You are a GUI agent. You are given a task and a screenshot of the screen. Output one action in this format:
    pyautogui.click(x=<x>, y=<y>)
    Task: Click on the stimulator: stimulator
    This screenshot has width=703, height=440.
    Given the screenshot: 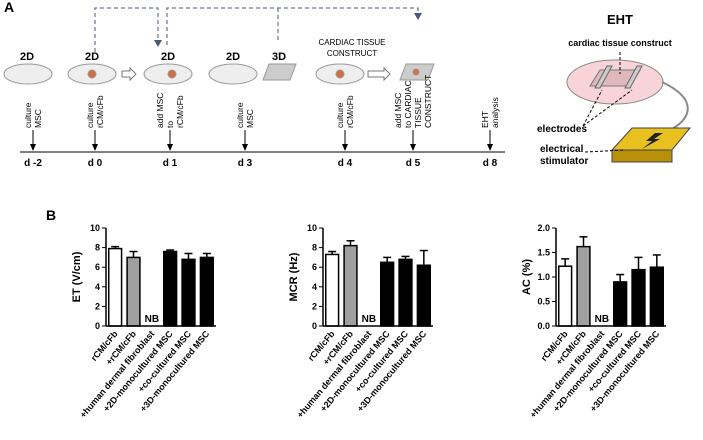 What is the action you would take?
    pyautogui.click(x=564, y=161)
    